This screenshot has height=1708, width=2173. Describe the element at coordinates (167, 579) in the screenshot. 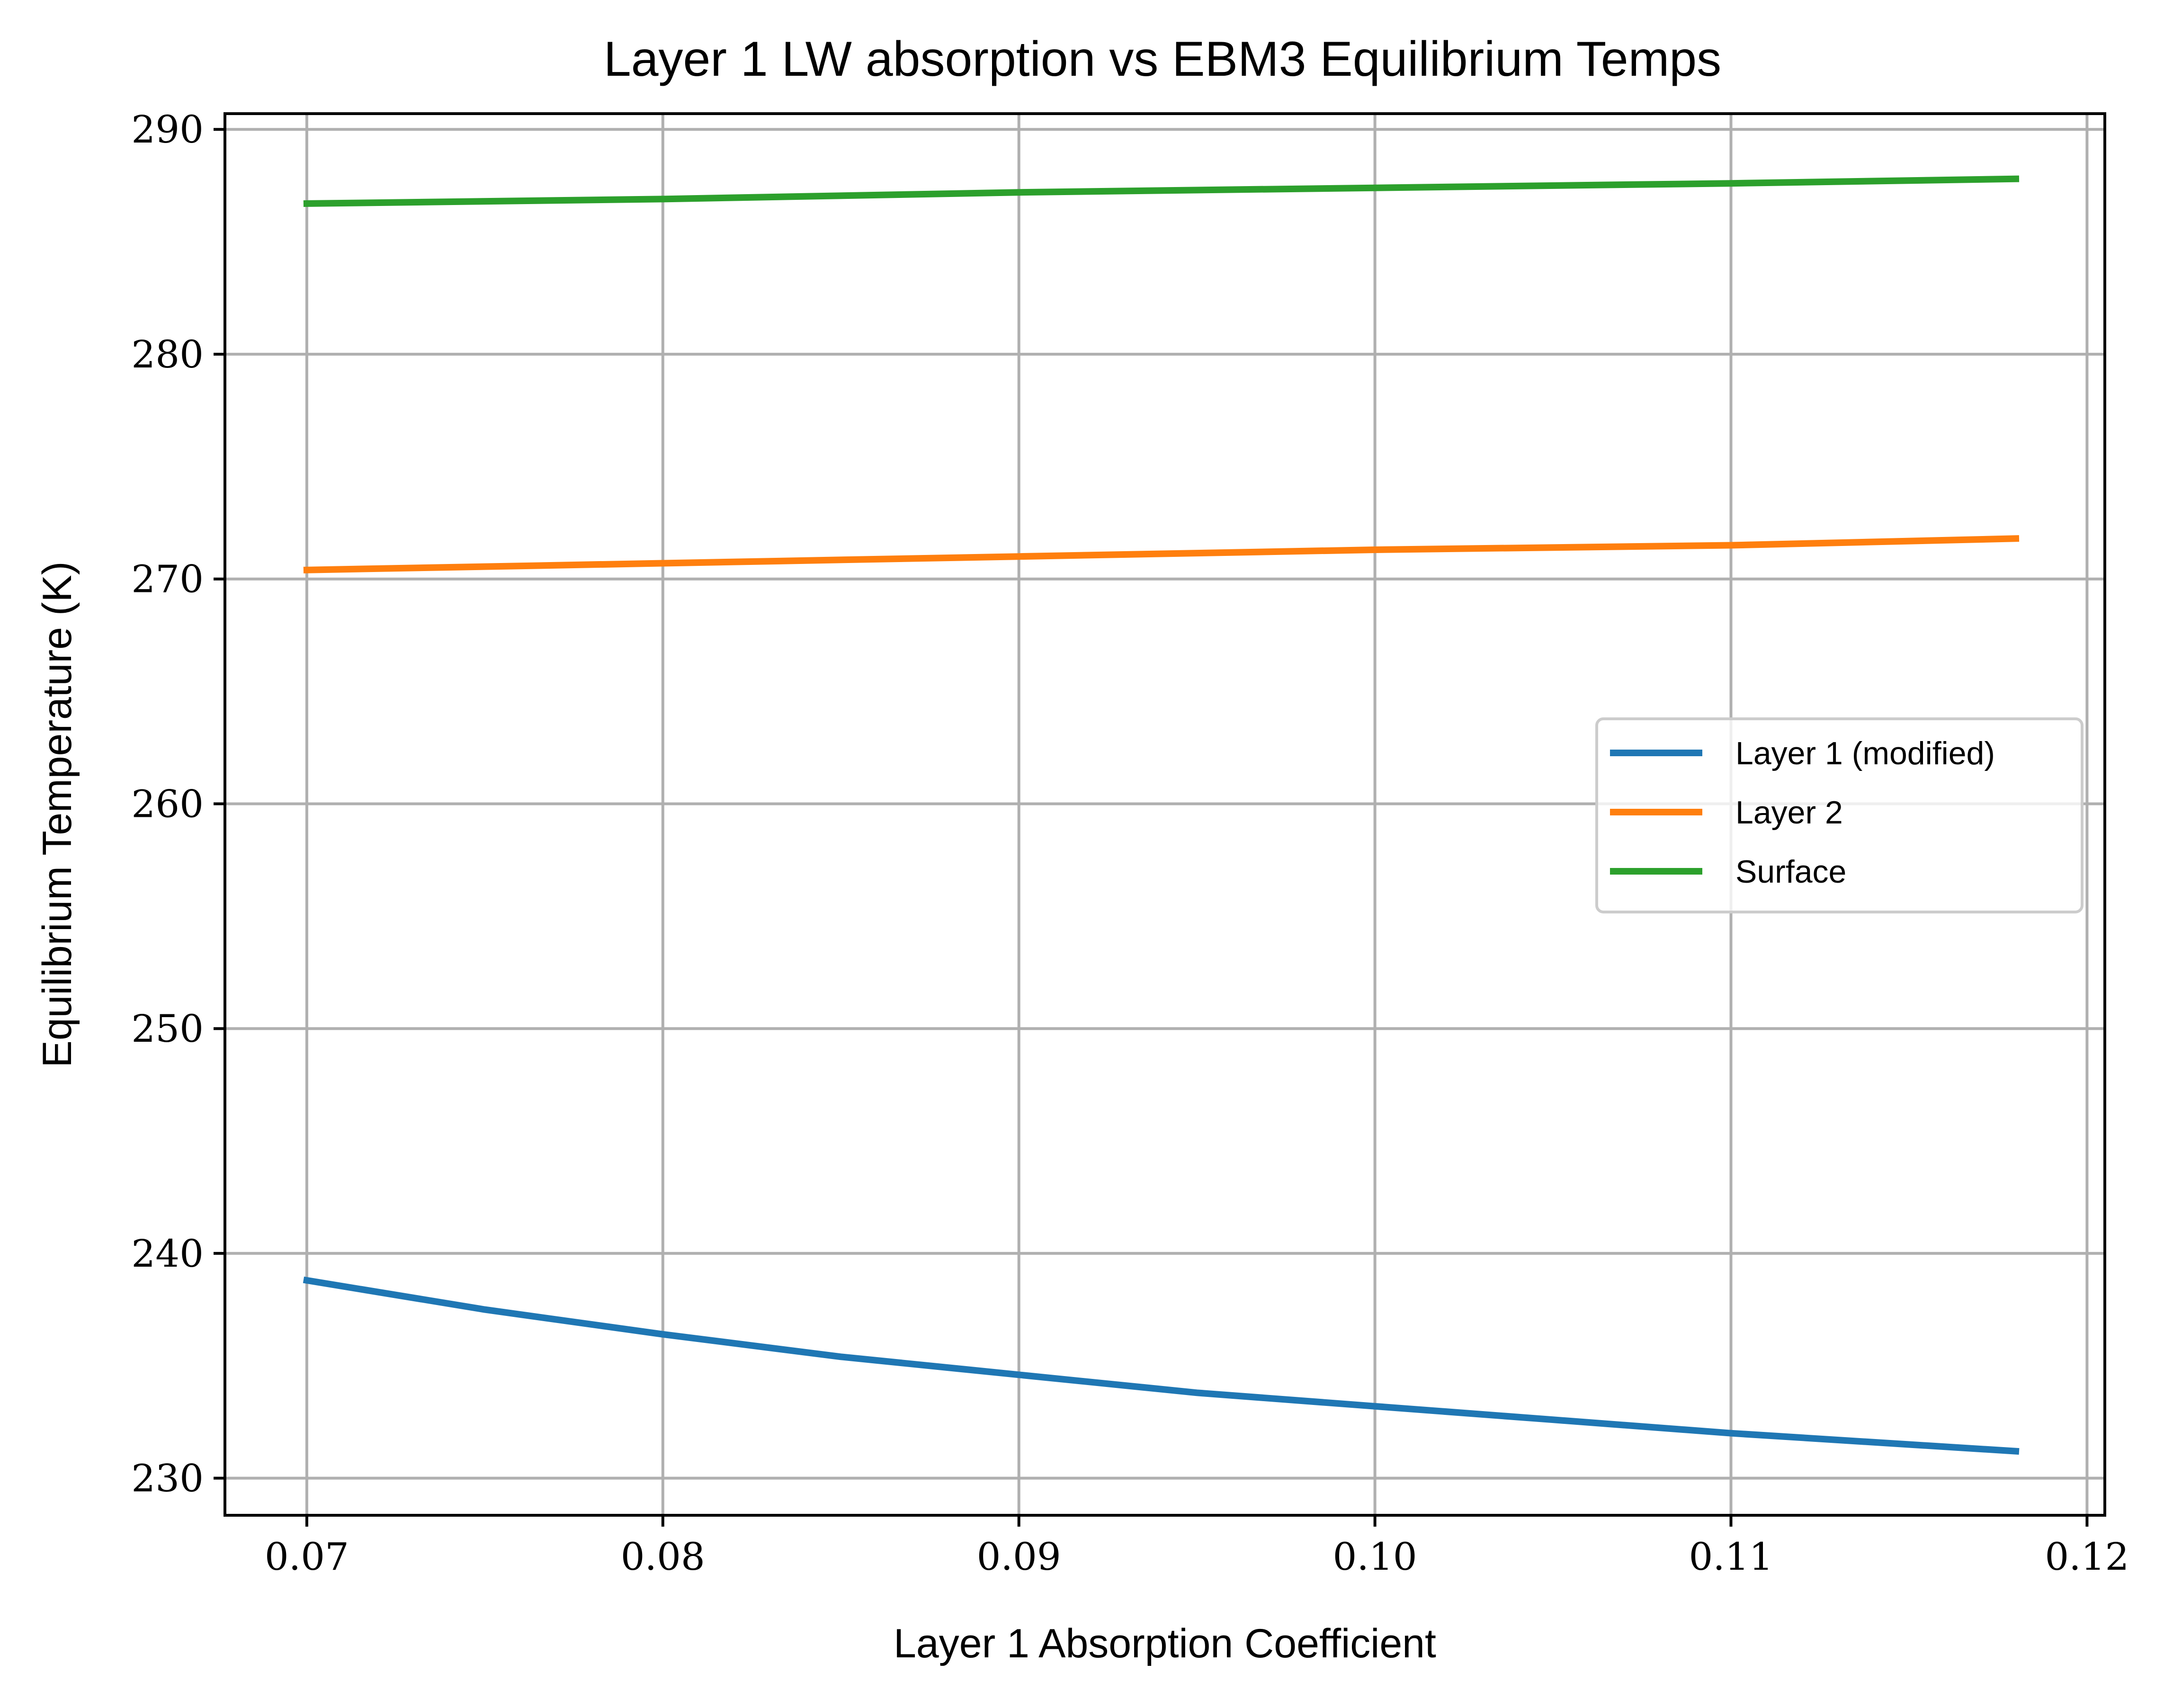

I see `y-tick-label: 270` at that location.